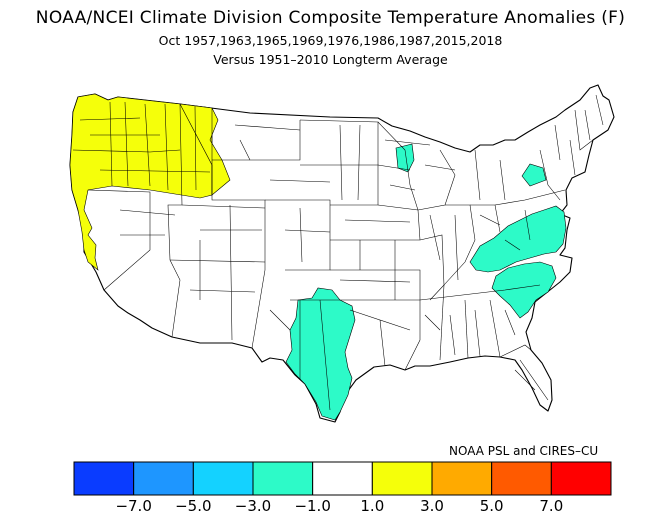 The height and width of the screenshot is (525, 661). What do you see at coordinates (312, 506) in the screenshot?
I see `legend-tick-label: −1.0` at bounding box center [312, 506].